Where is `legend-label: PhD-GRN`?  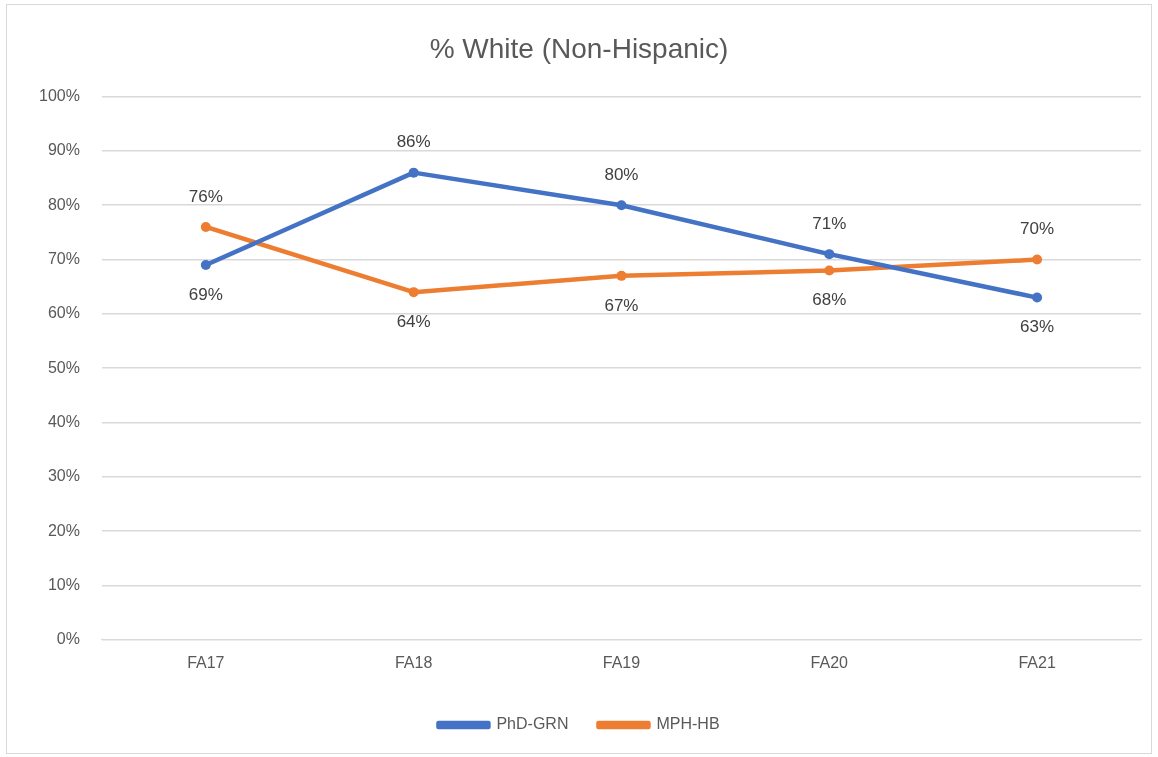
legend-label: PhD-GRN is located at coordinates (532, 724).